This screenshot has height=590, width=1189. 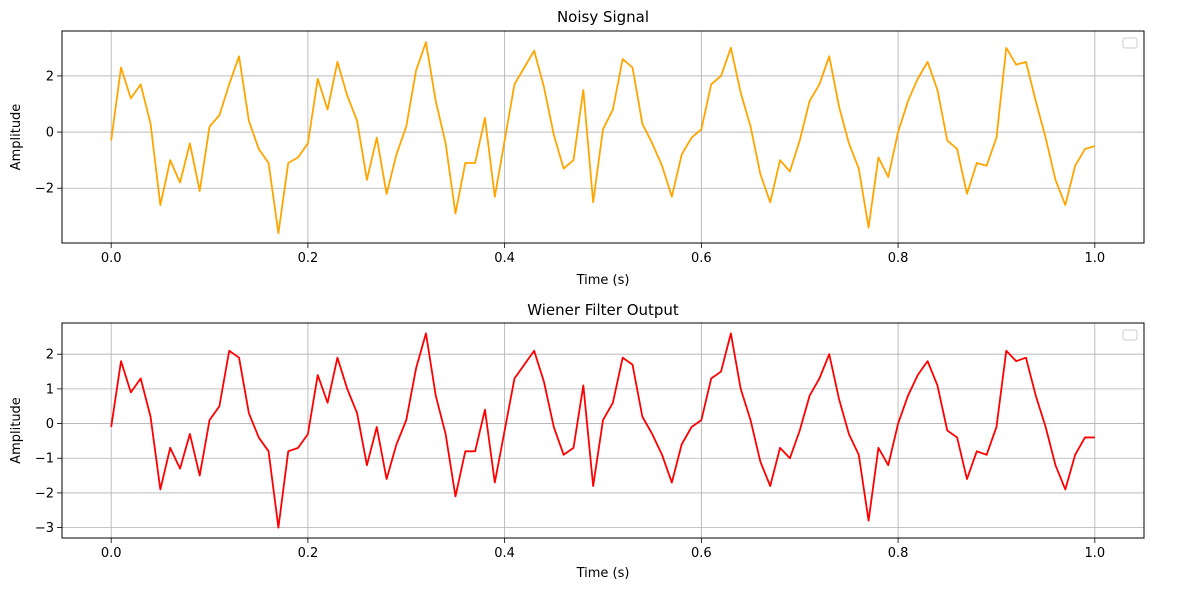 I want to click on chart-title: Noisy Signal, so click(x=603, y=17).